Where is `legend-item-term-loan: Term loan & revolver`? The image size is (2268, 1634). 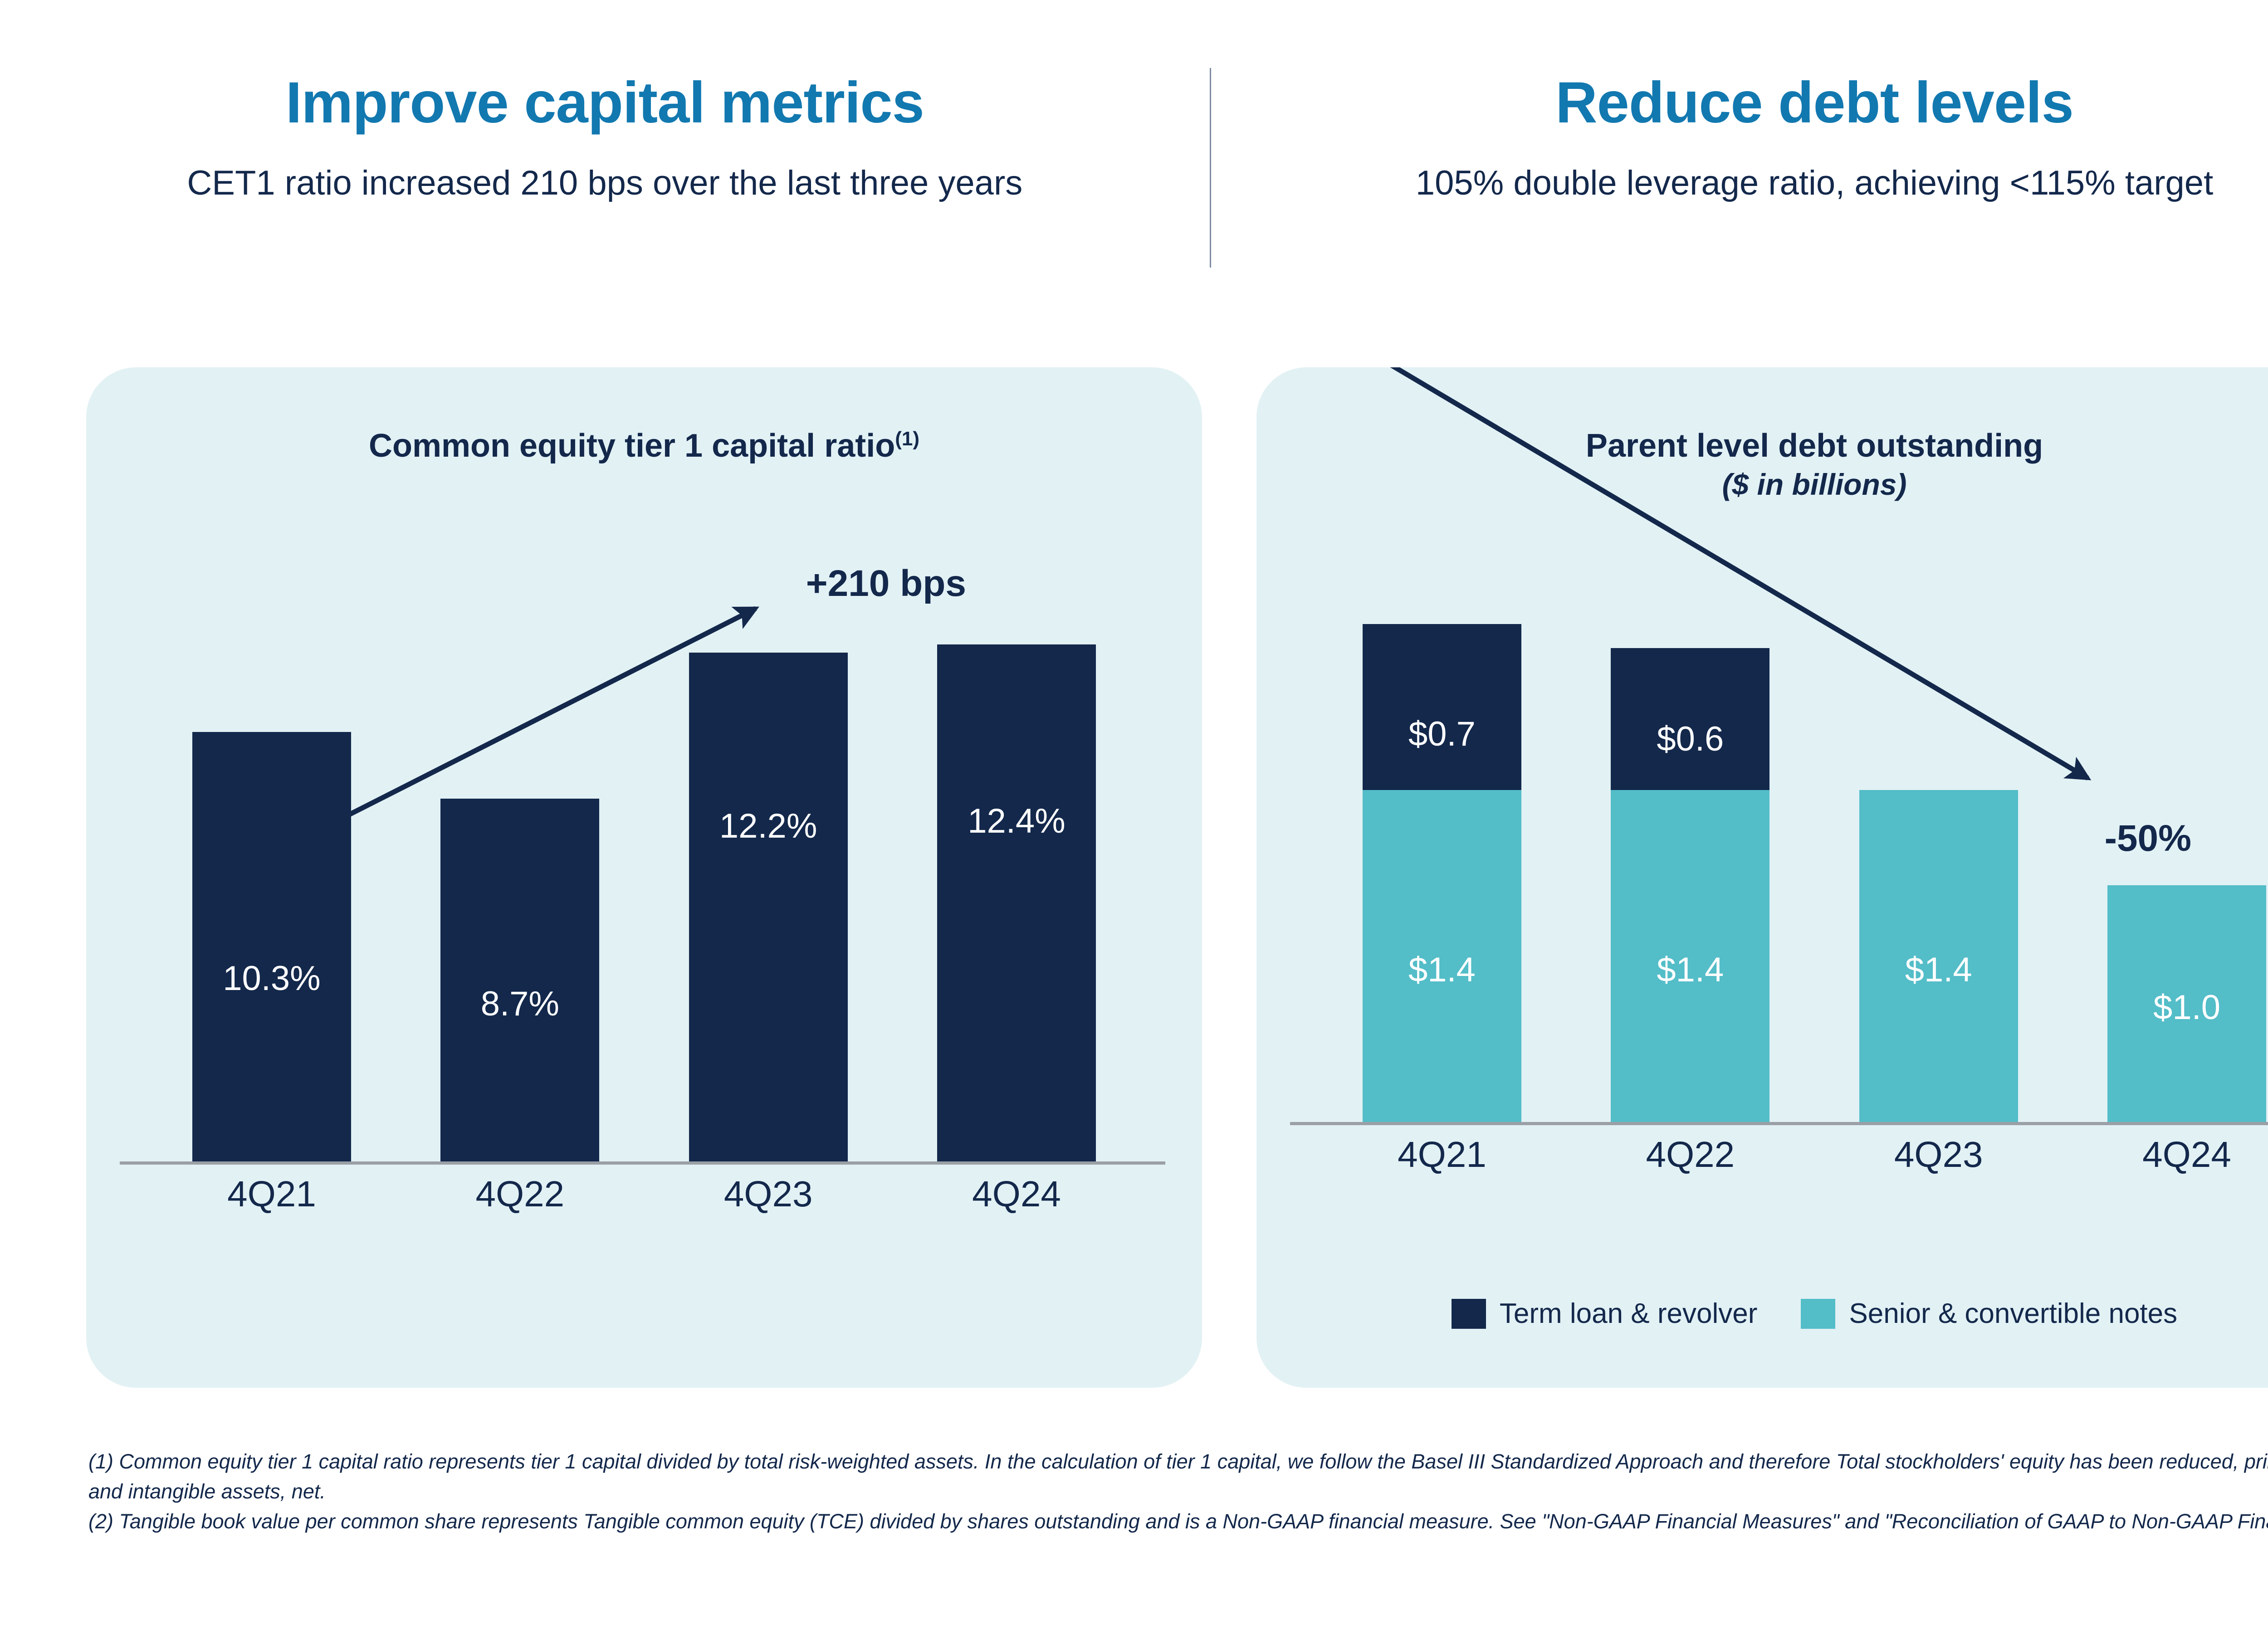
legend-item-term-loan: Term loan & revolver is located at coordinates (1605, 1313).